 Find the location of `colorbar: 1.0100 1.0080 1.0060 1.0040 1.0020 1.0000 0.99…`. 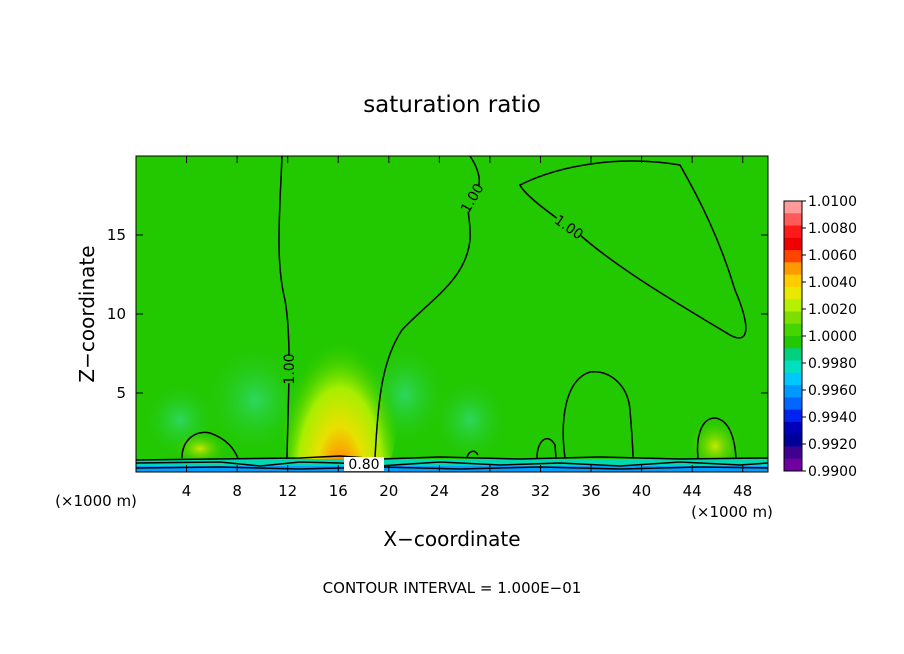

colorbar: 1.0100 1.0080 1.0060 1.0040 1.0020 1.0000 0.99… is located at coordinates (820, 337).